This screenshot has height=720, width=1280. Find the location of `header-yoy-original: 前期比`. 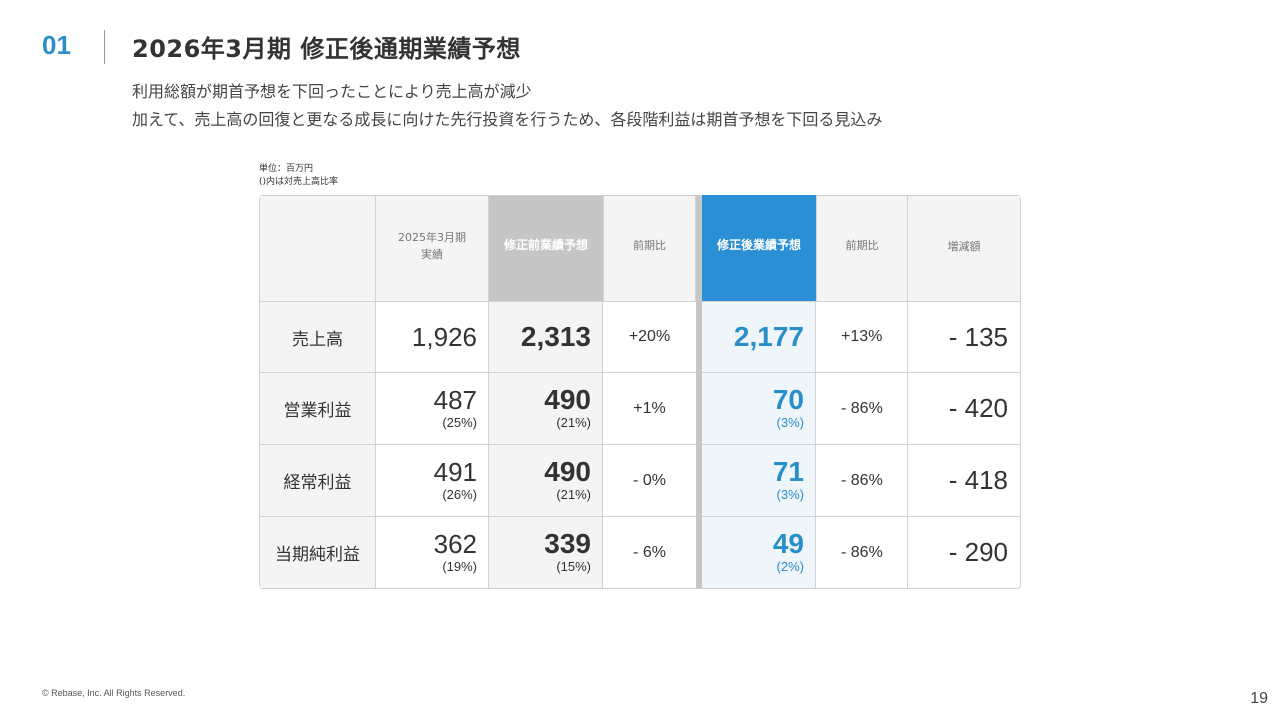

header-yoy-original: 前期比 is located at coordinates (649, 249).